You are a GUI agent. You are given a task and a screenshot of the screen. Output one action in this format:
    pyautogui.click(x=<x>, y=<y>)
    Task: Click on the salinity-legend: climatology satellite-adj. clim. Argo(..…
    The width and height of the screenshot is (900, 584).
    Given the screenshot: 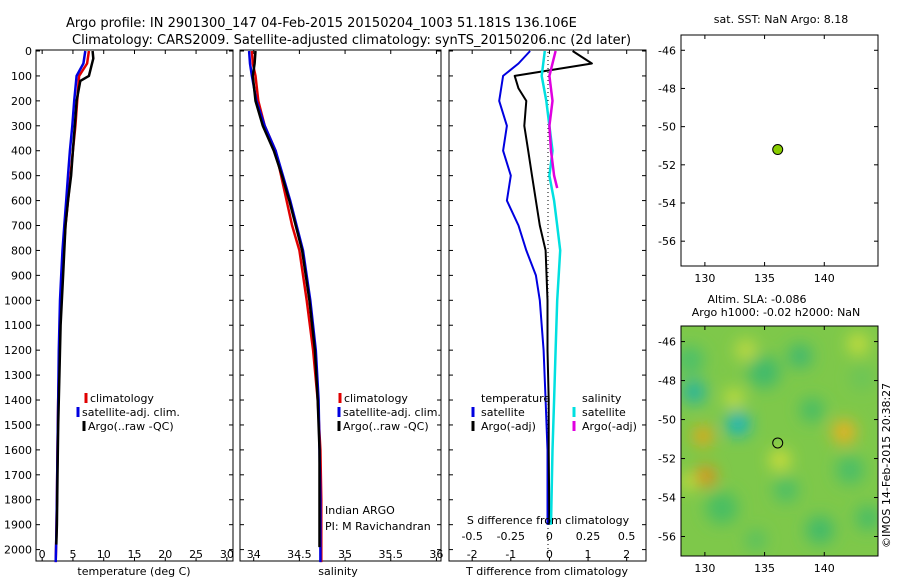 What is the action you would take?
    pyautogui.click(x=389, y=412)
    